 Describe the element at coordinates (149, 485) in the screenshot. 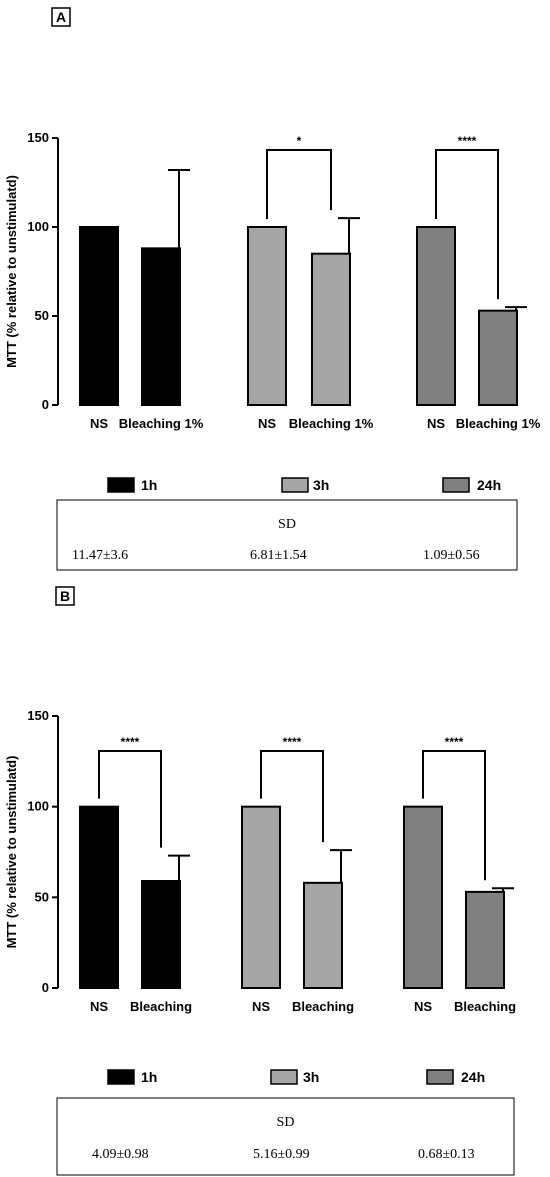

I see `panel-a-legend-label: 1h` at that location.